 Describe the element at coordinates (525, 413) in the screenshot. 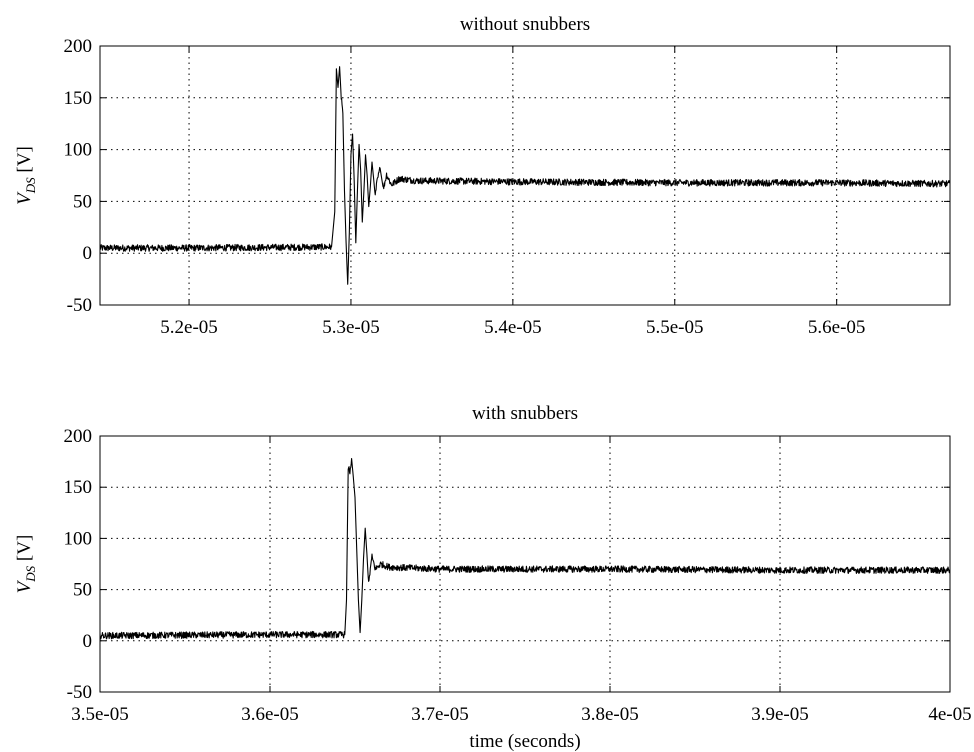

I see `chart-title: with snubbers` at that location.